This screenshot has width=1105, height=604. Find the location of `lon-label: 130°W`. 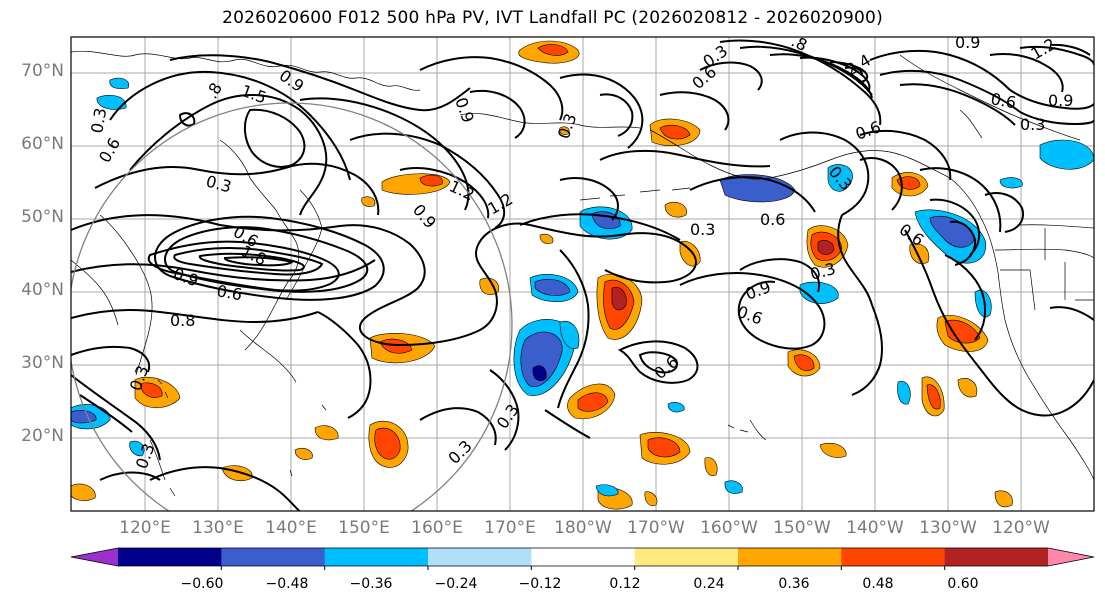

lon-label: 130°W is located at coordinates (948, 528).